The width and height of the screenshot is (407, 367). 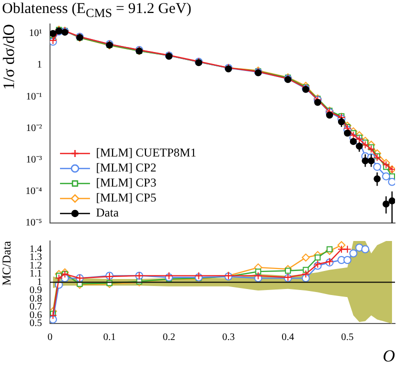 What do you see at coordinates (34, 96) in the screenshot?
I see `y-tick-label: 10⁻¹` at bounding box center [34, 96].